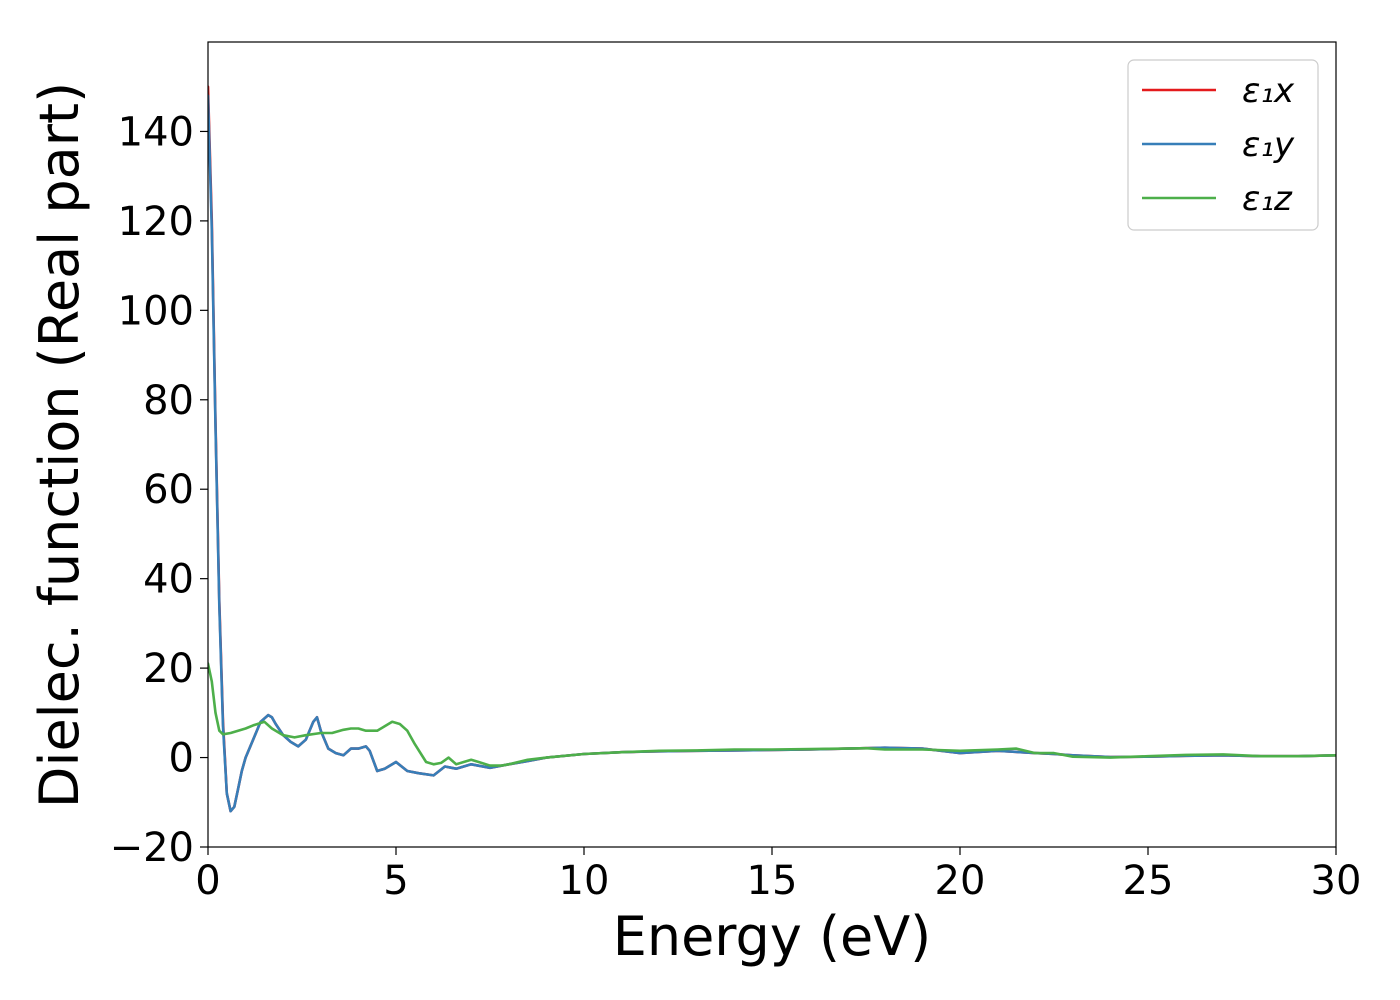 The width and height of the screenshot is (1400, 1000). What do you see at coordinates (156, 222) in the screenshot?
I see `y-tick-label: 120` at bounding box center [156, 222].